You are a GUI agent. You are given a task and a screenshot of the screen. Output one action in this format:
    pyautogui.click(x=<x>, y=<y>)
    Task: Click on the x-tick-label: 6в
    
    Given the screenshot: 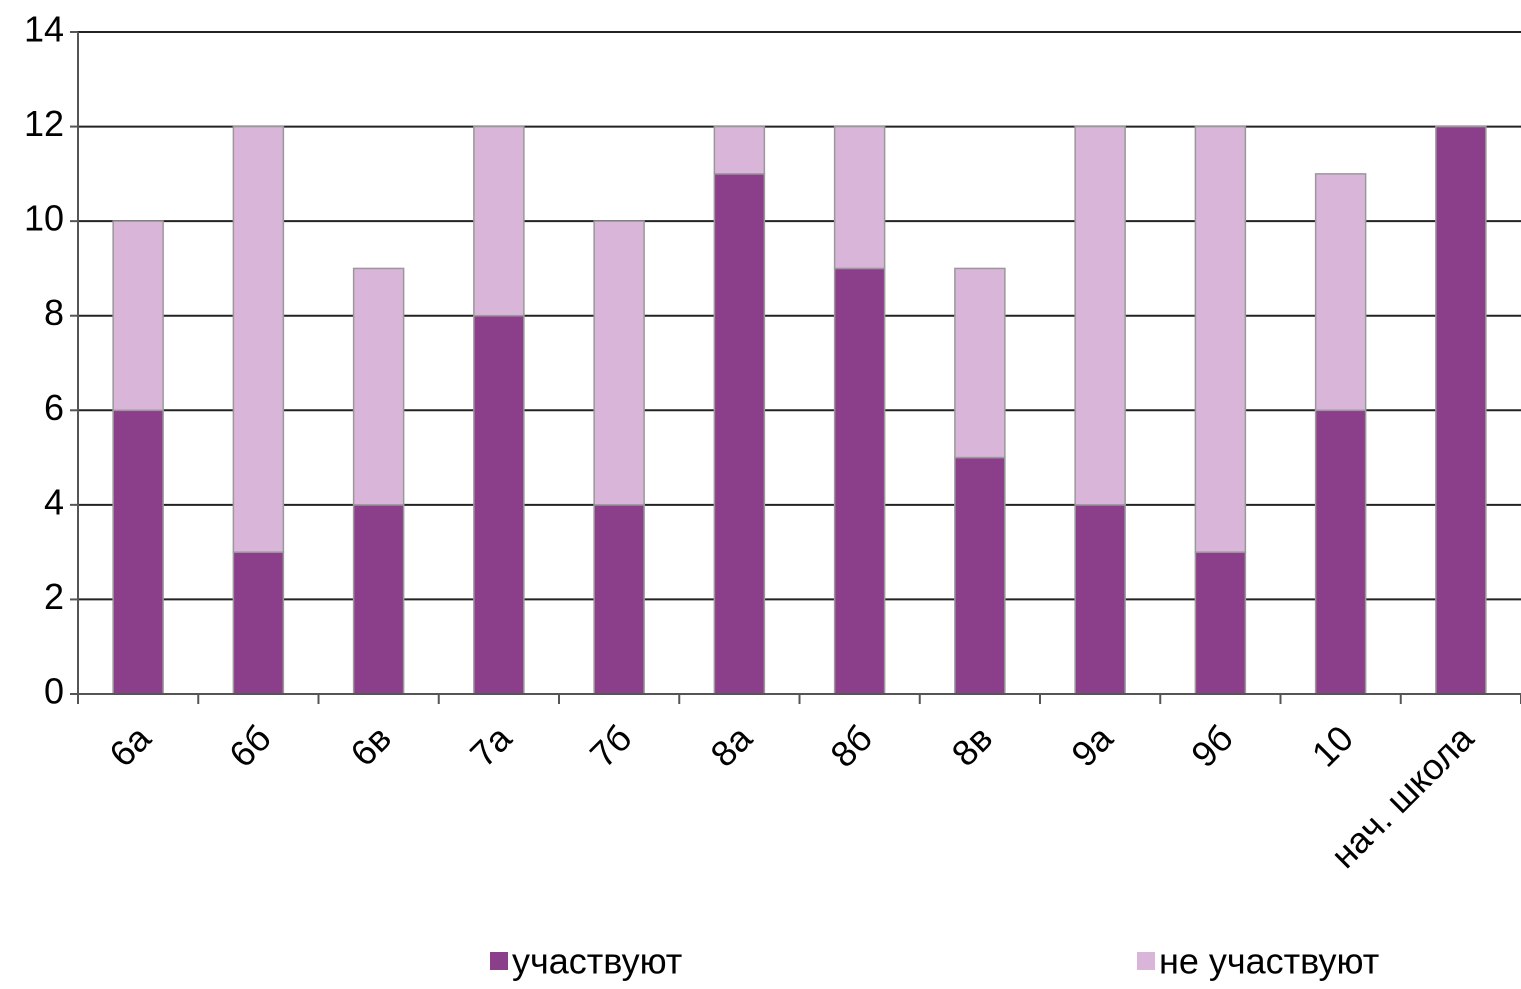 What is the action you would take?
    pyautogui.click(x=370, y=745)
    